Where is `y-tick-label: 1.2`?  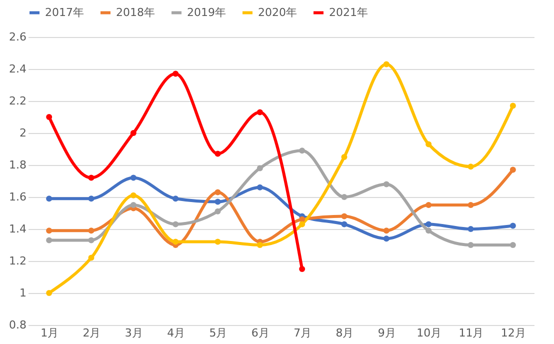
y-tick-label: 1.2 is located at coordinates (17, 261).